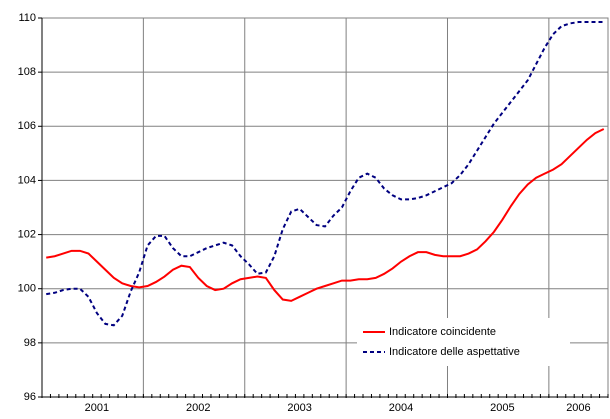  What do you see at coordinates (30, 397) in the screenshot?
I see `y-tick-label: 96` at bounding box center [30, 397].